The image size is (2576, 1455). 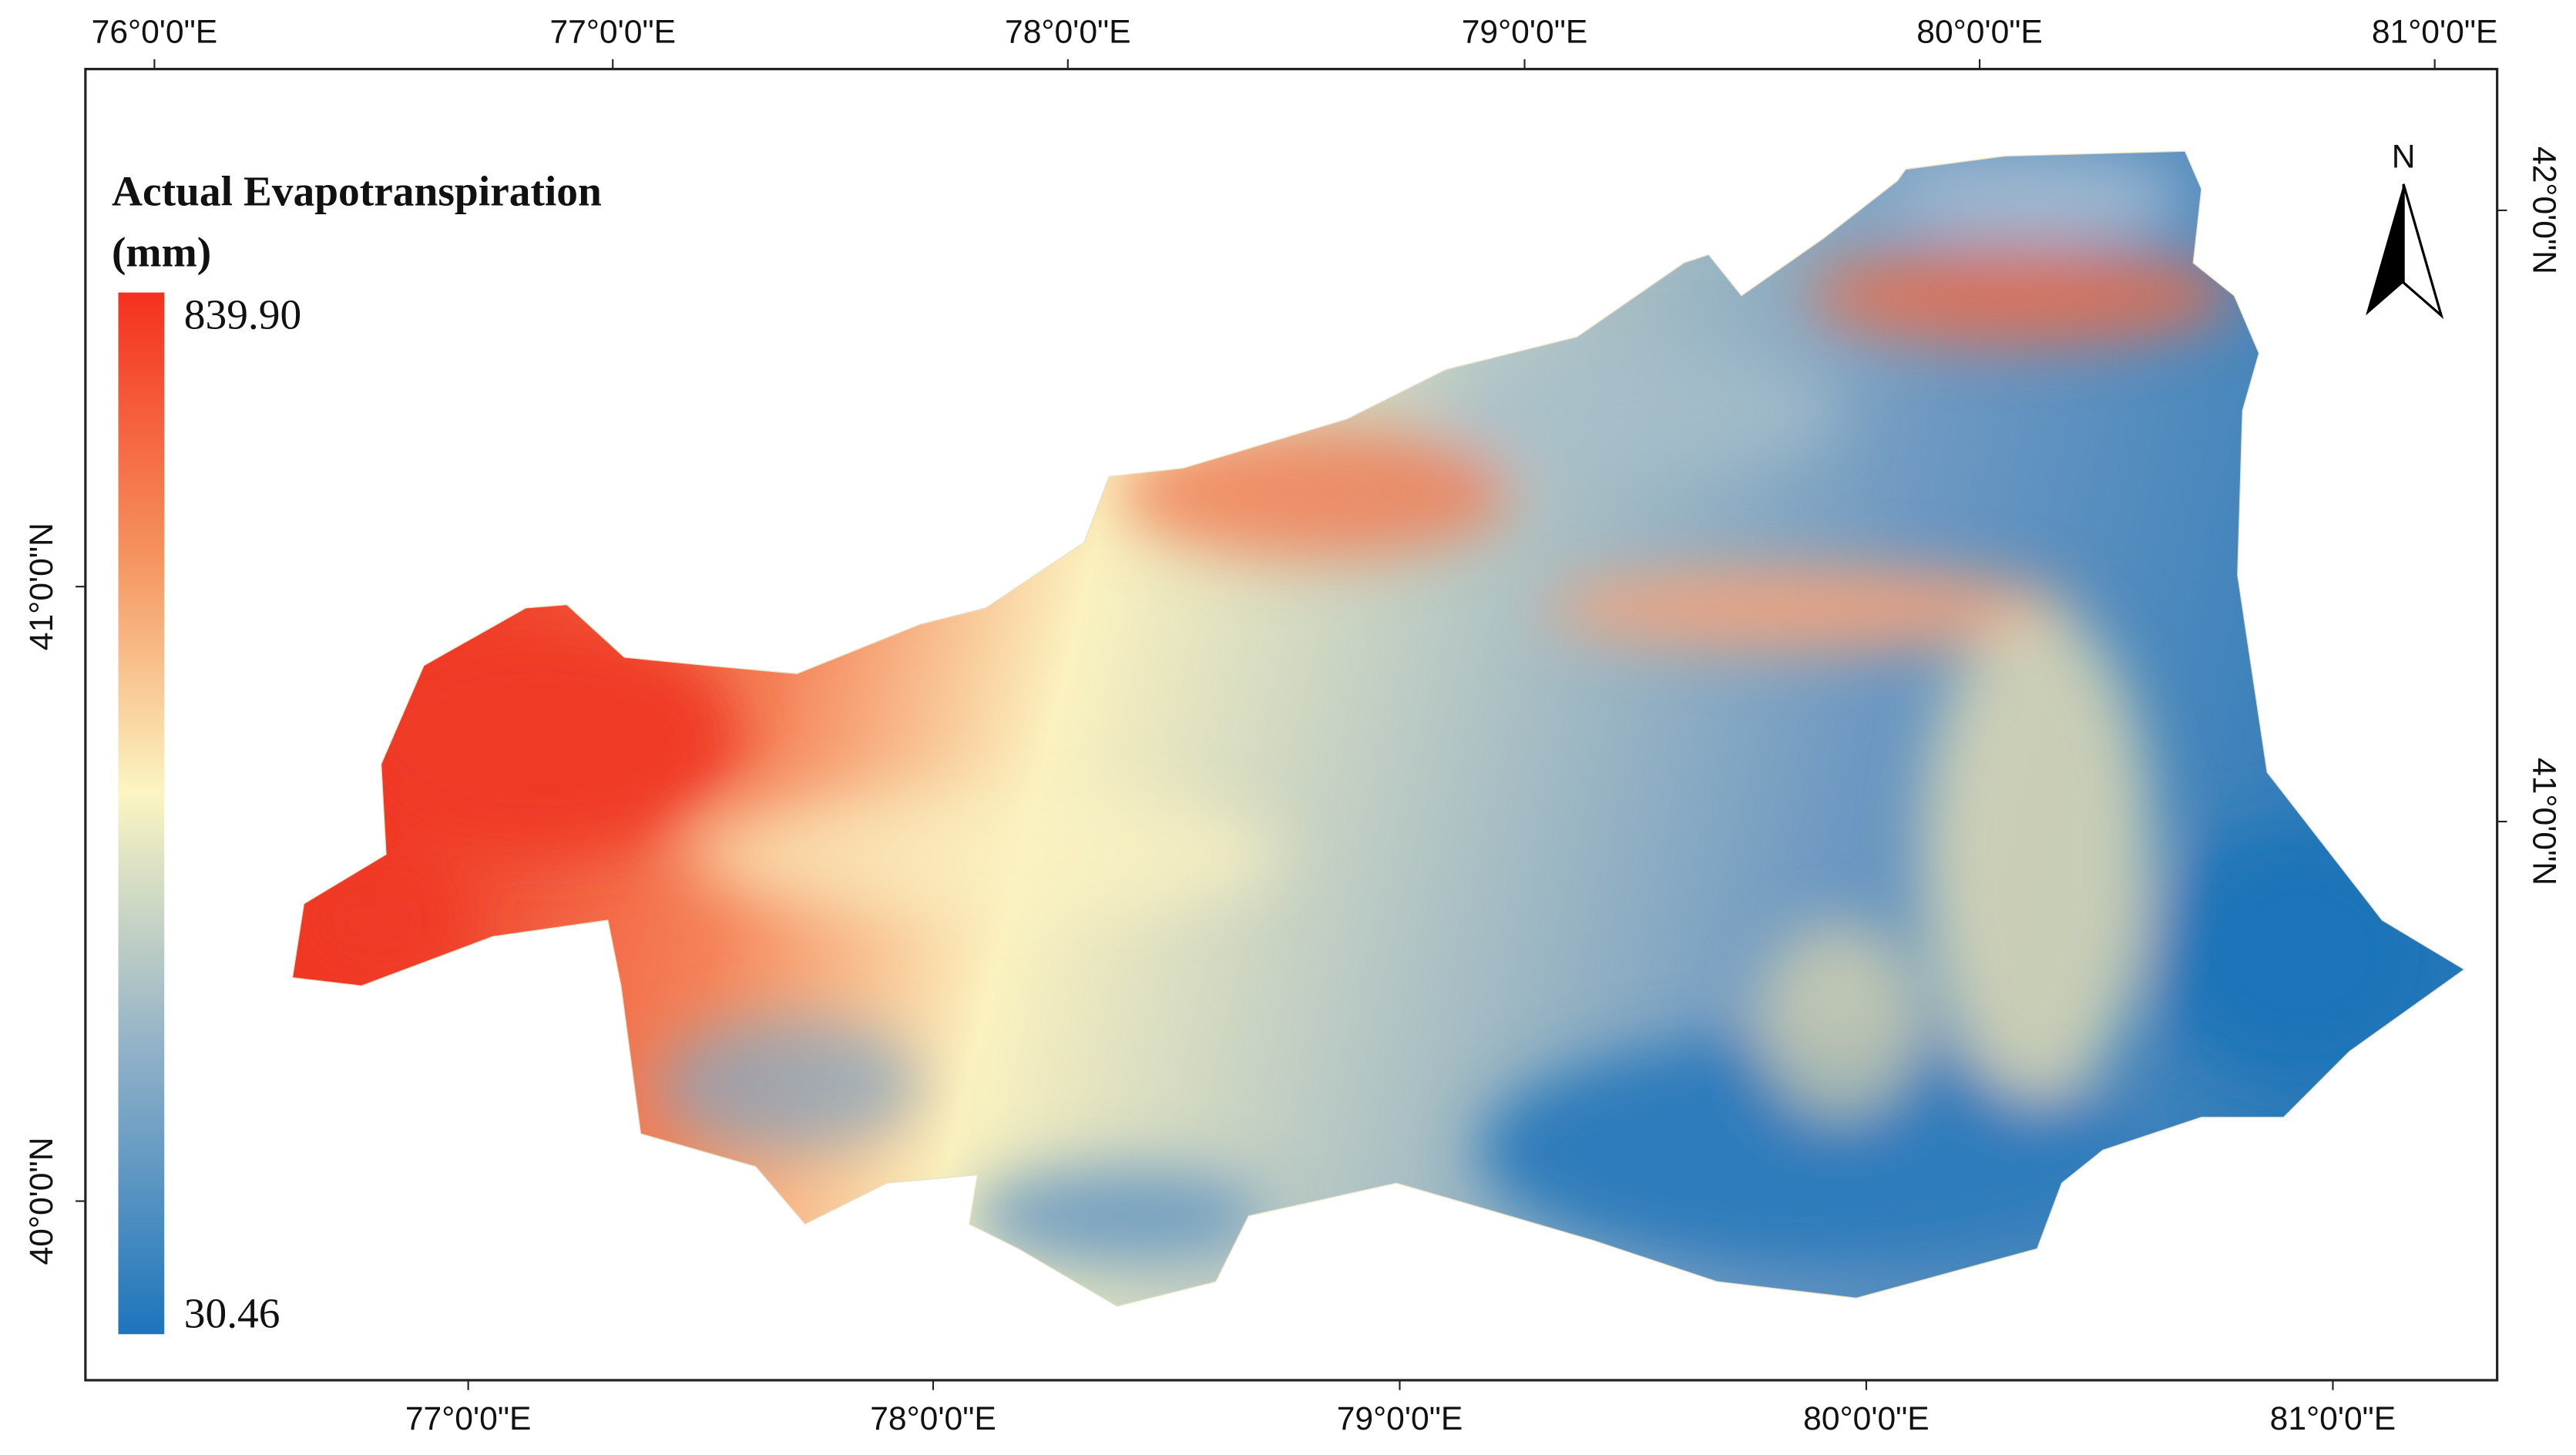 What do you see at coordinates (1979, 32) in the screenshot?
I see `top-lon-label: 80°0'0"E` at bounding box center [1979, 32].